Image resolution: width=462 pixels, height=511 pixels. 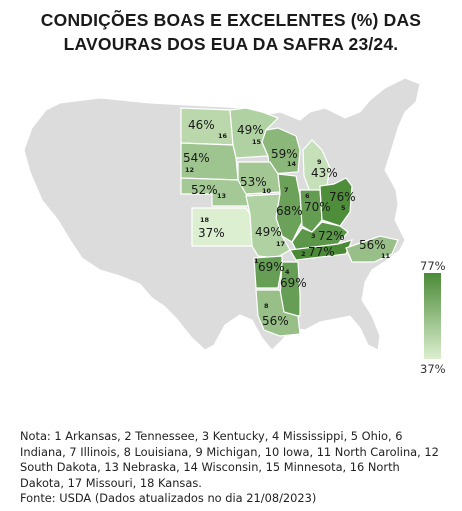 I want to click on label-indiana-value: 70%, so click(x=317, y=207).